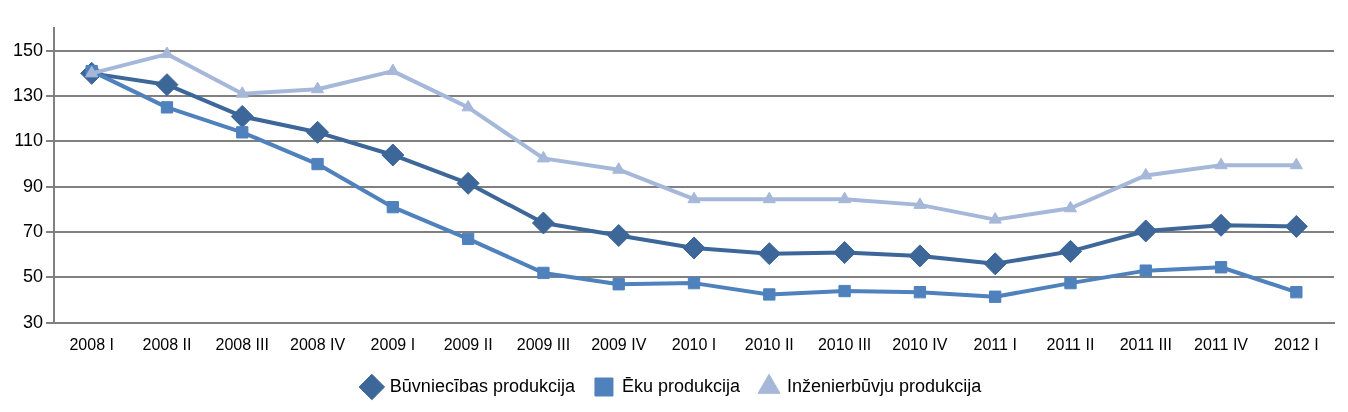 The height and width of the screenshot is (412, 1348). I want to click on x-tick-label: 2010 IV, so click(920, 344).